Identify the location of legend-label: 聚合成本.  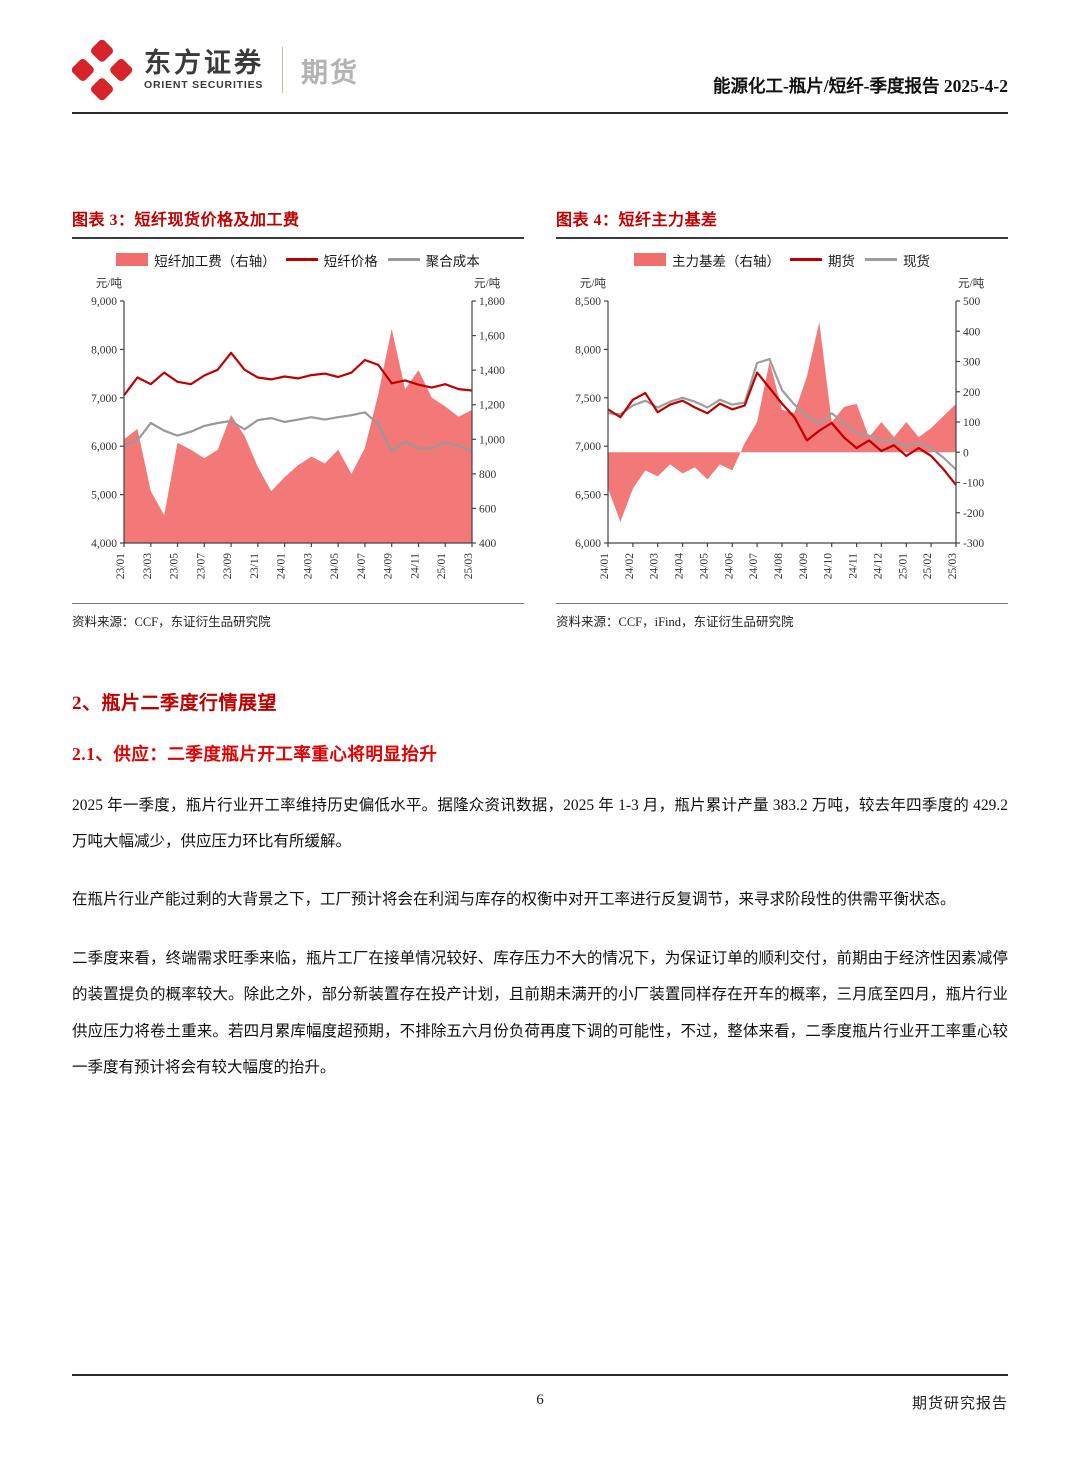
(452, 261).